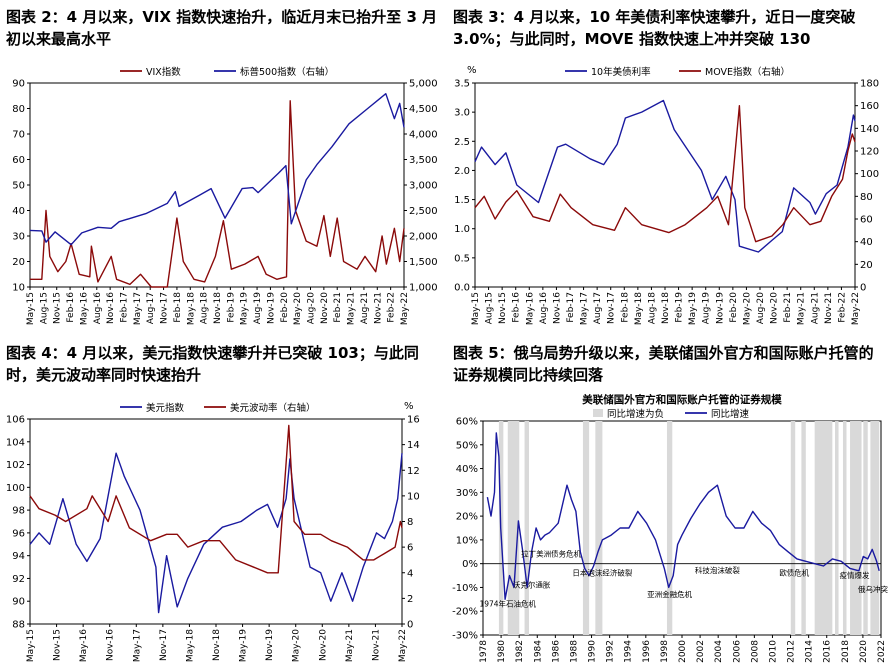 The width and height of the screenshot is (894, 671). I want to click on y-right-tick-label: 3,000, so click(423, 186).